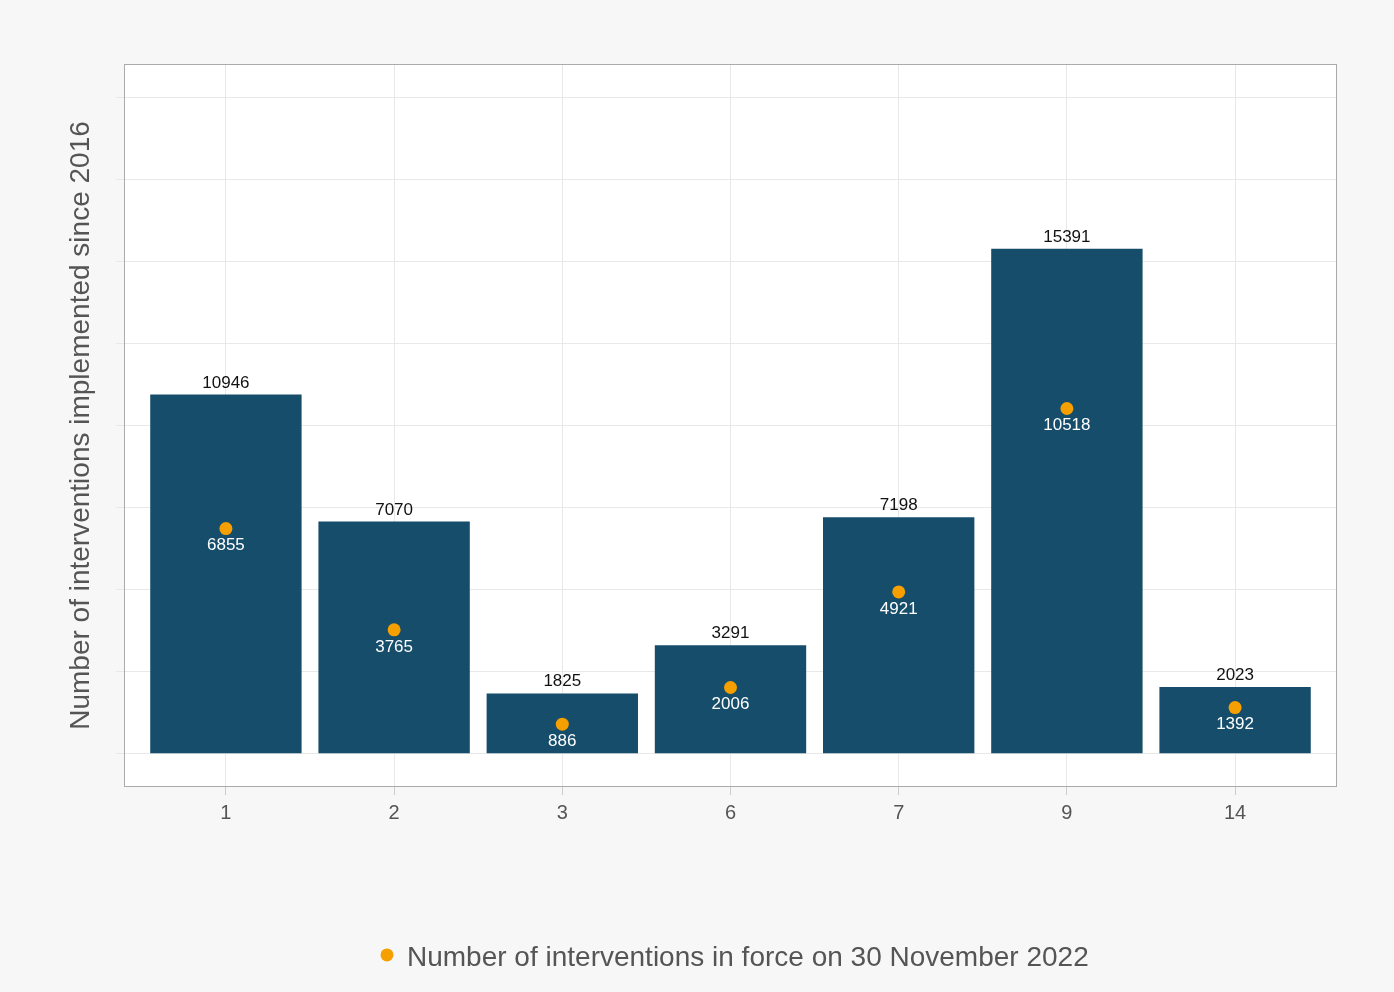 Image resolution: width=1394 pixels, height=992 pixels. What do you see at coordinates (394, 509) in the screenshot?
I see `data-label: 7070` at bounding box center [394, 509].